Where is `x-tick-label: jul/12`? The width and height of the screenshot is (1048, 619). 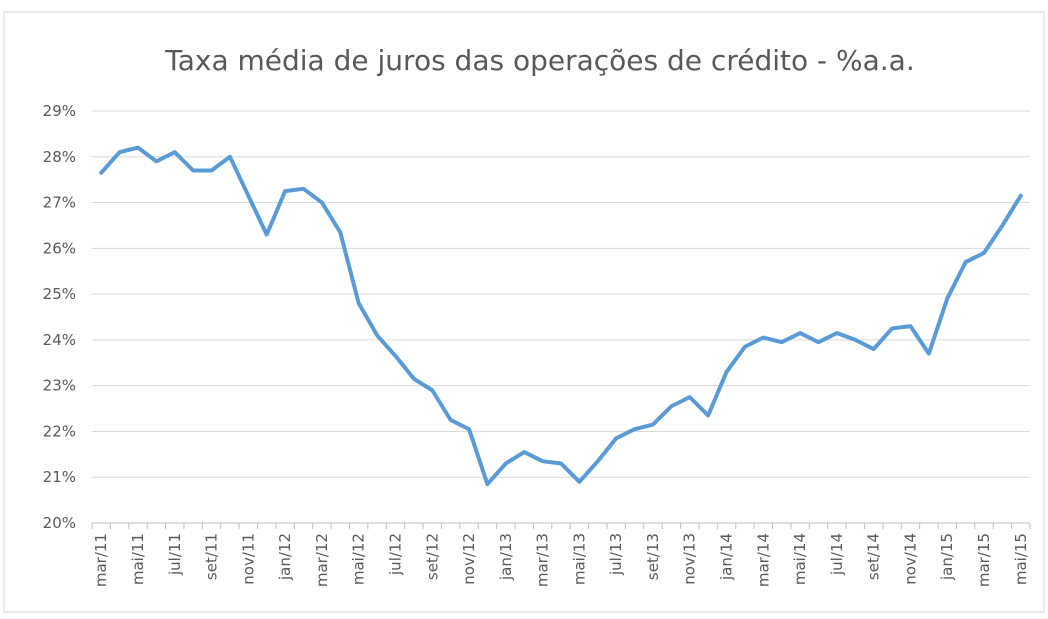 x-tick-label: jul/12 is located at coordinates (395, 554).